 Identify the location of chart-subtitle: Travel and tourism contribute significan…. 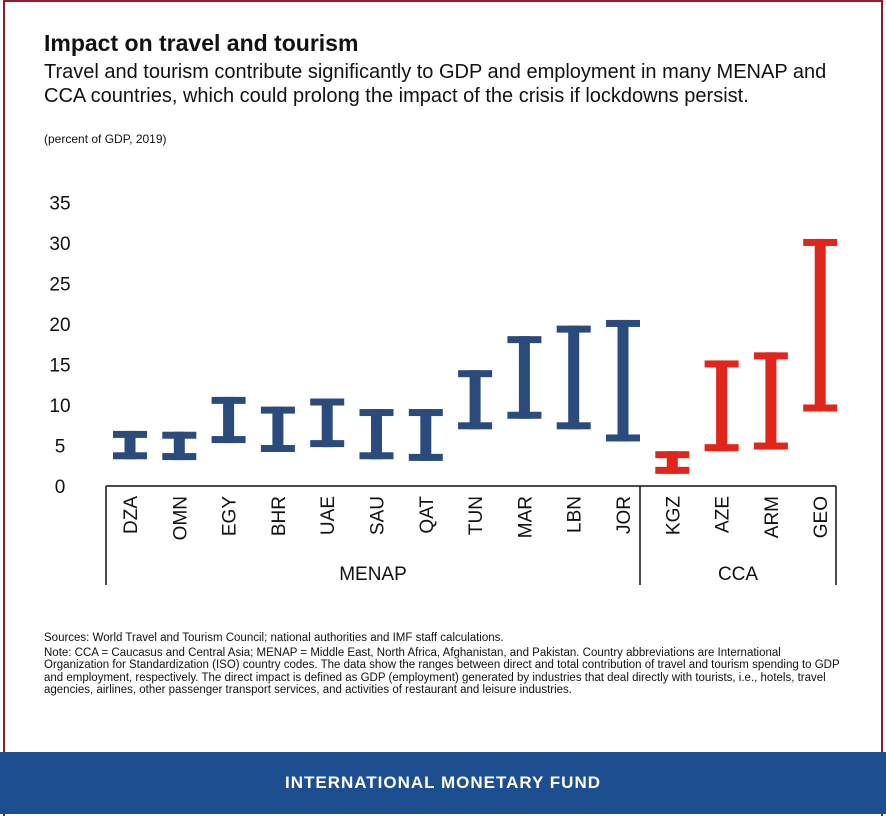
(435, 84).